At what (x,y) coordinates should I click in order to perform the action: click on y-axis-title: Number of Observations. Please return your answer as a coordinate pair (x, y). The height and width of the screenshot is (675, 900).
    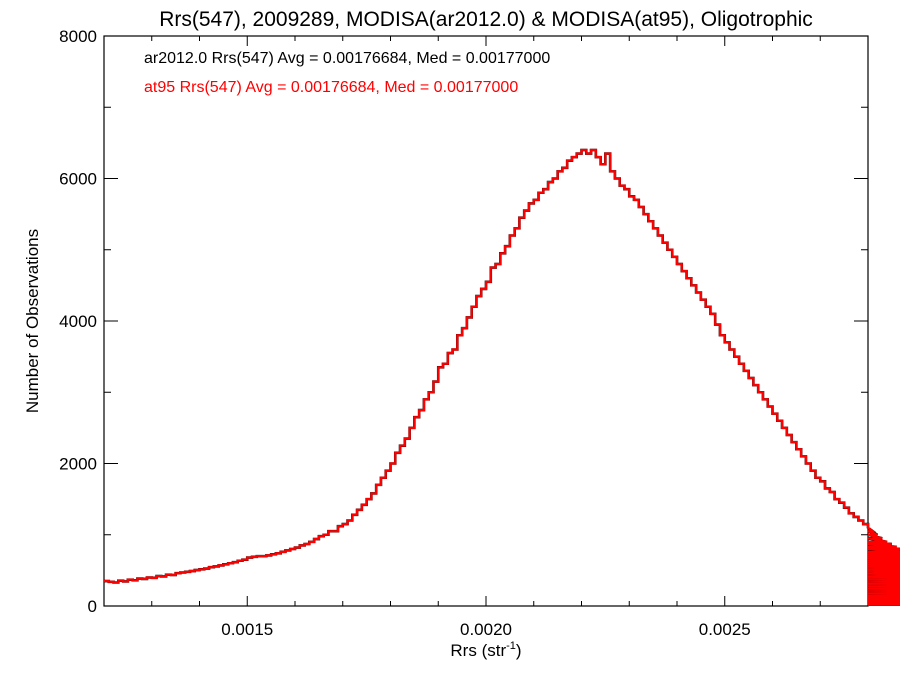
    Looking at the image, I should click on (32, 321).